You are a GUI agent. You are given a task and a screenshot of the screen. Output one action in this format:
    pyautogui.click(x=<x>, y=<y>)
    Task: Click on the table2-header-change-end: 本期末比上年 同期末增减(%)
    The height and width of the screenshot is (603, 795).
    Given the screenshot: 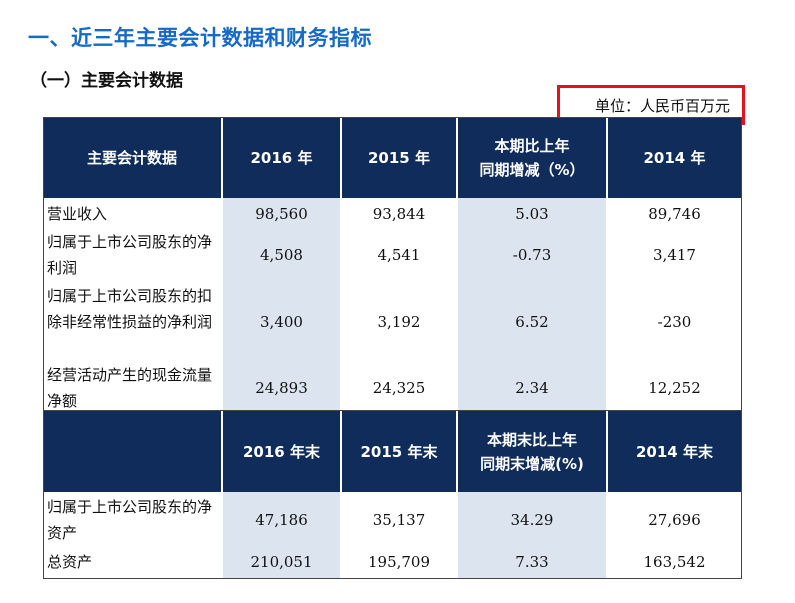 What is the action you would take?
    pyautogui.click(x=532, y=451)
    